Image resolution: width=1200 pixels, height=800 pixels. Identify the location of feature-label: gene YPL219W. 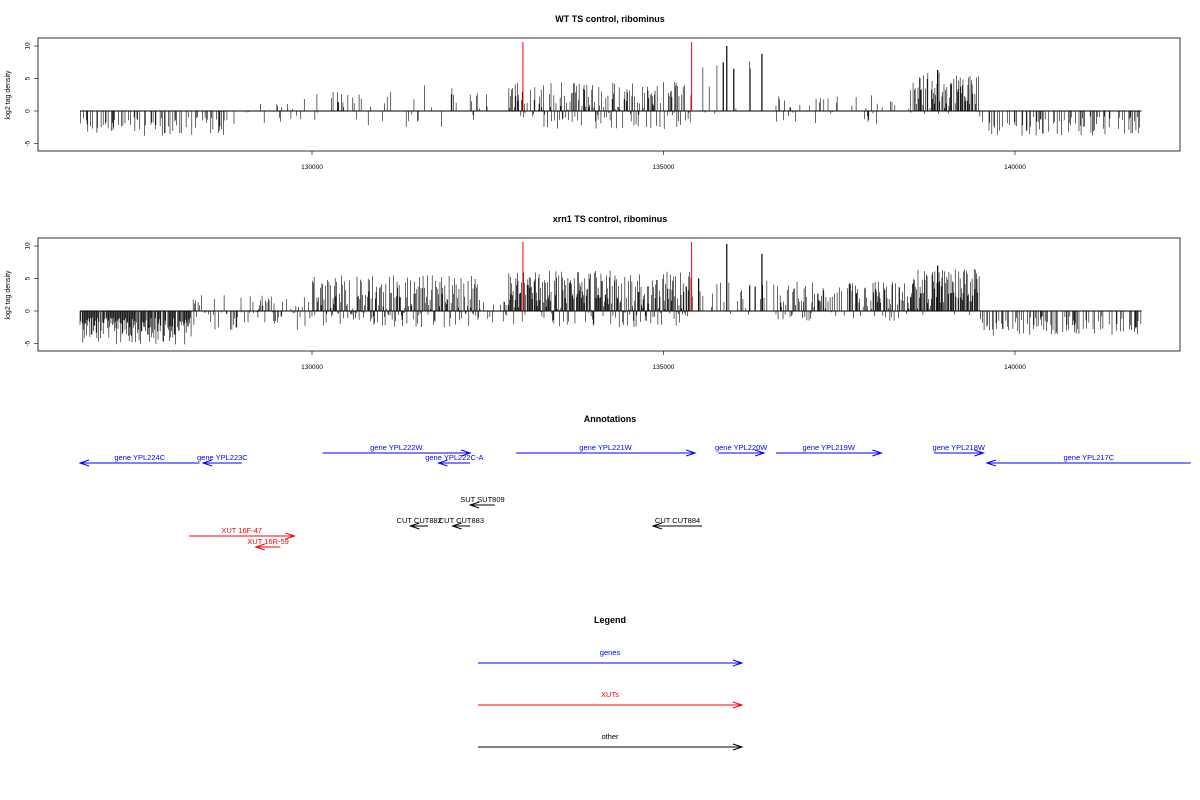
(829, 447).